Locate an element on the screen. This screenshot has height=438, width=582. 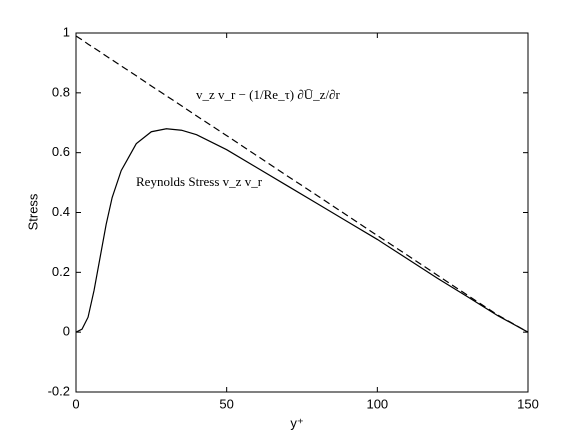
x-tick-label: 100 is located at coordinates (377, 403).